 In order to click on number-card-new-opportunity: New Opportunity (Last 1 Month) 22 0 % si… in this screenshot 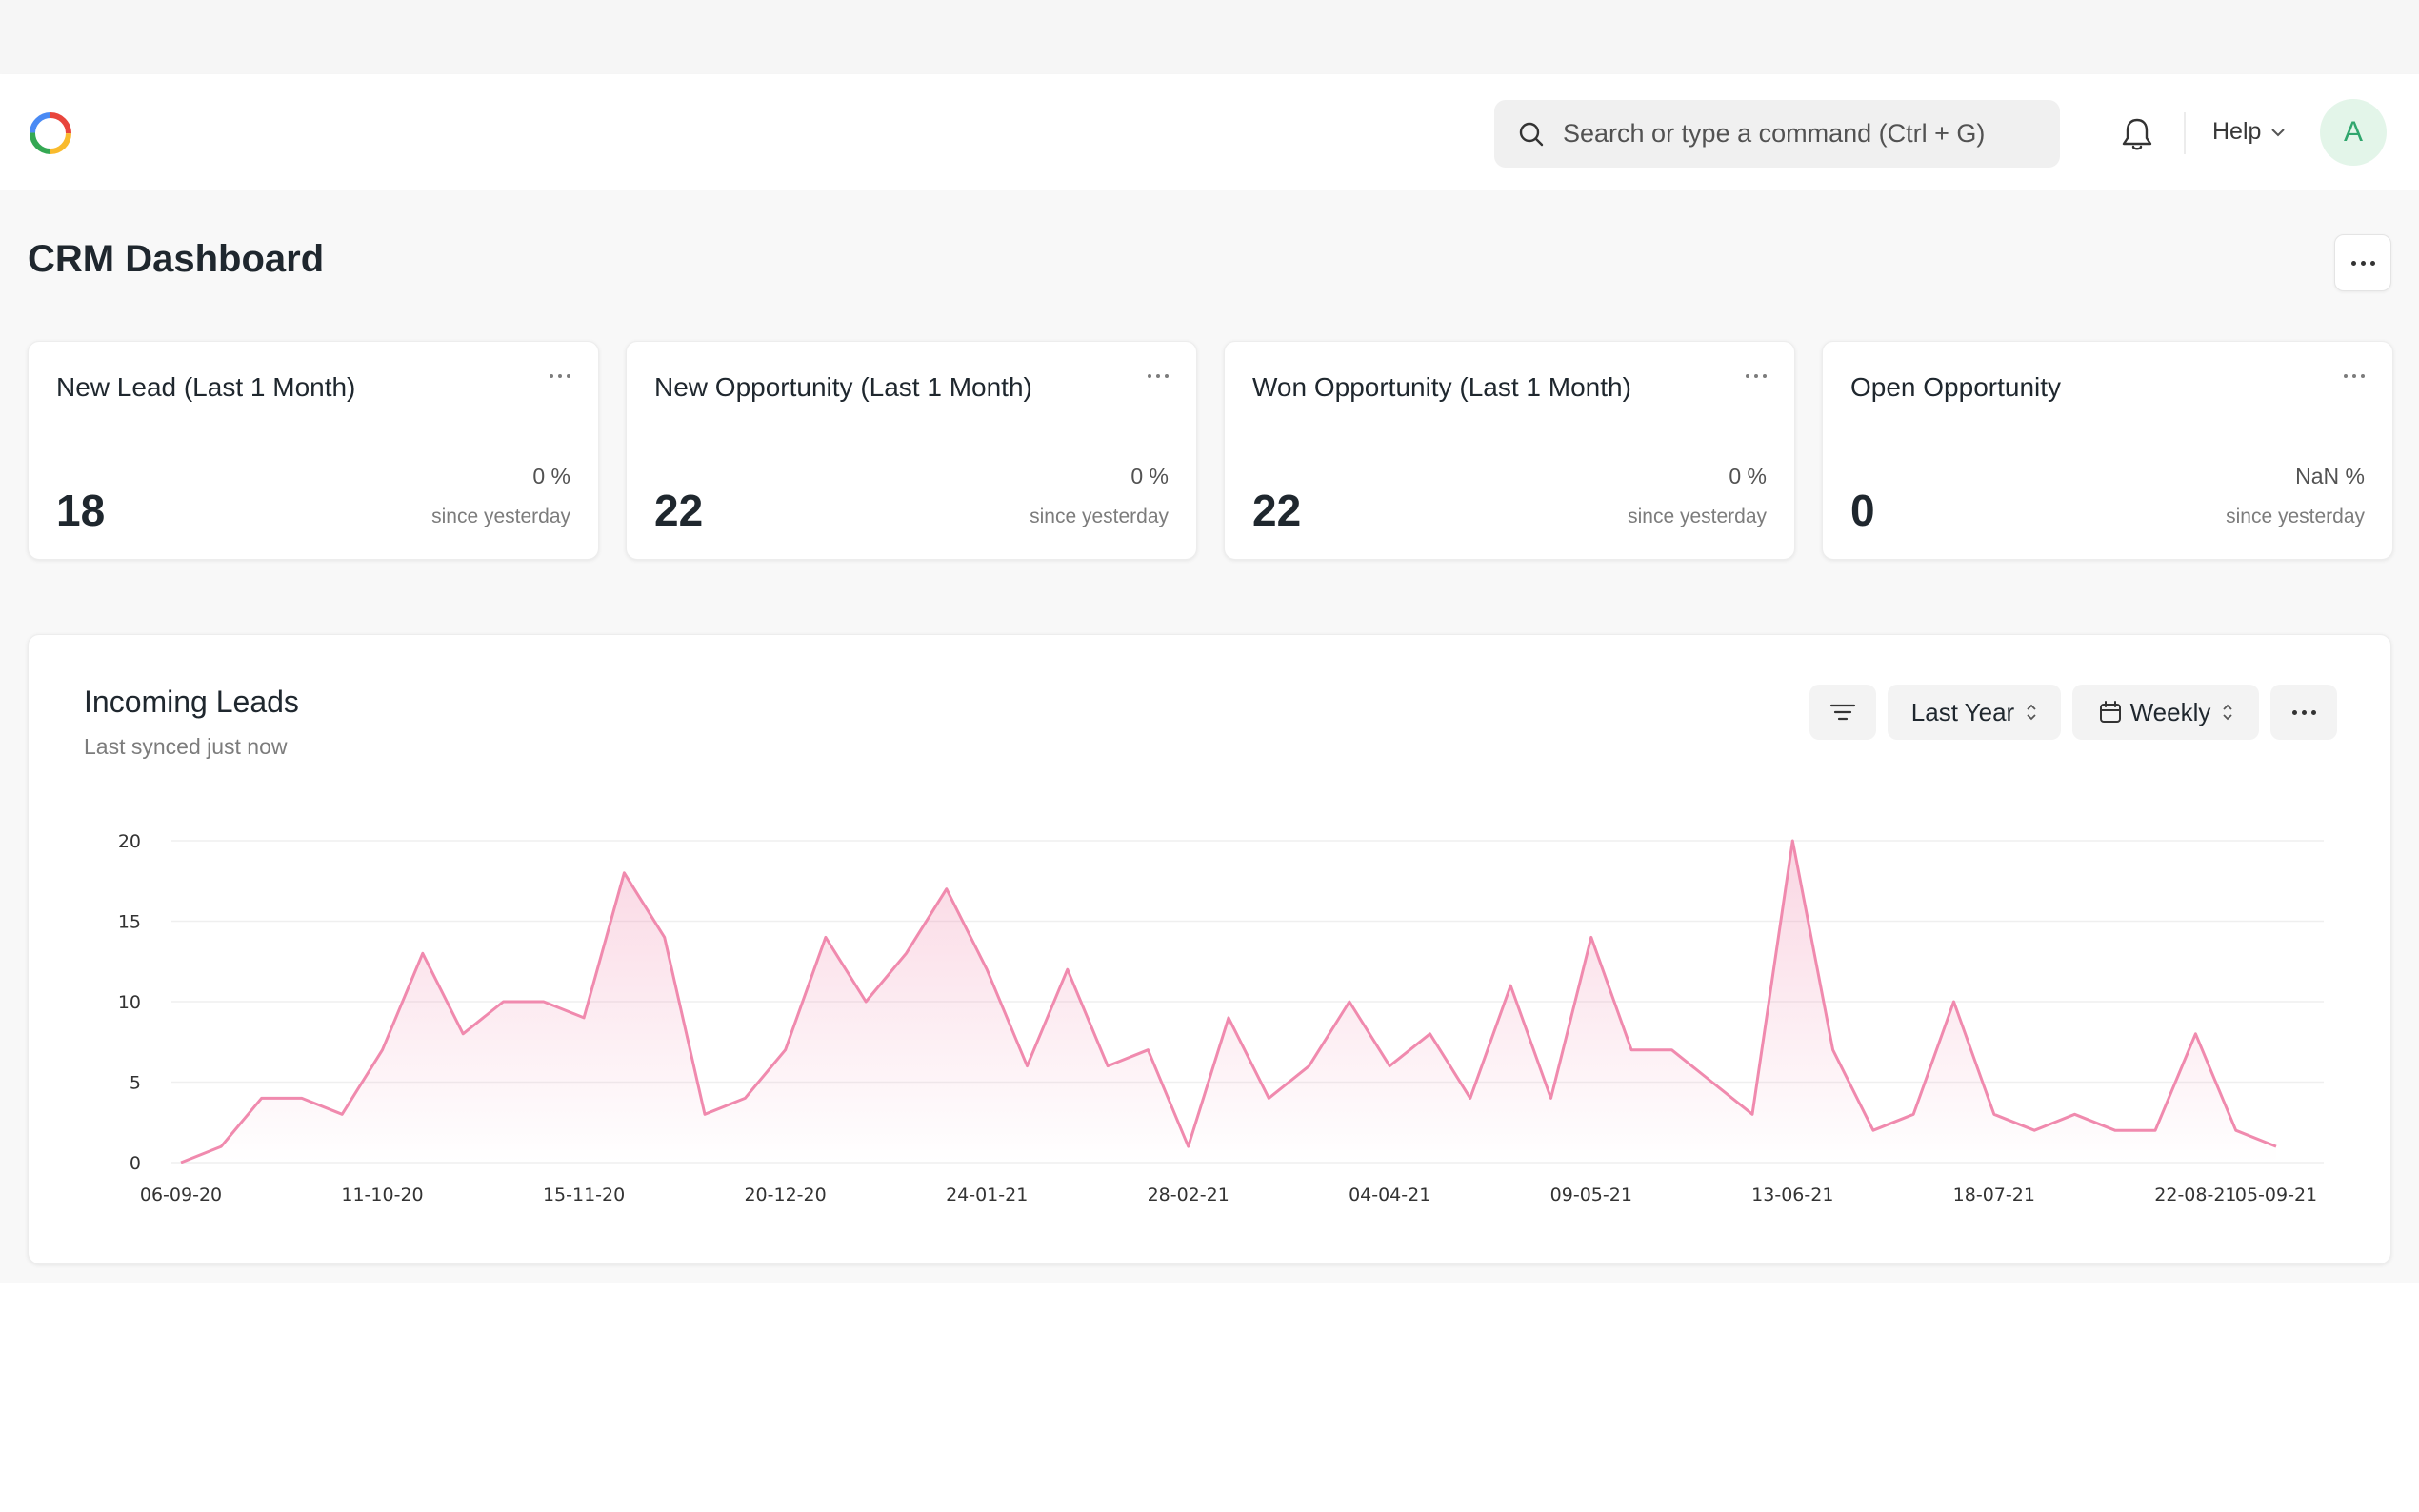, I will do `click(911, 450)`.